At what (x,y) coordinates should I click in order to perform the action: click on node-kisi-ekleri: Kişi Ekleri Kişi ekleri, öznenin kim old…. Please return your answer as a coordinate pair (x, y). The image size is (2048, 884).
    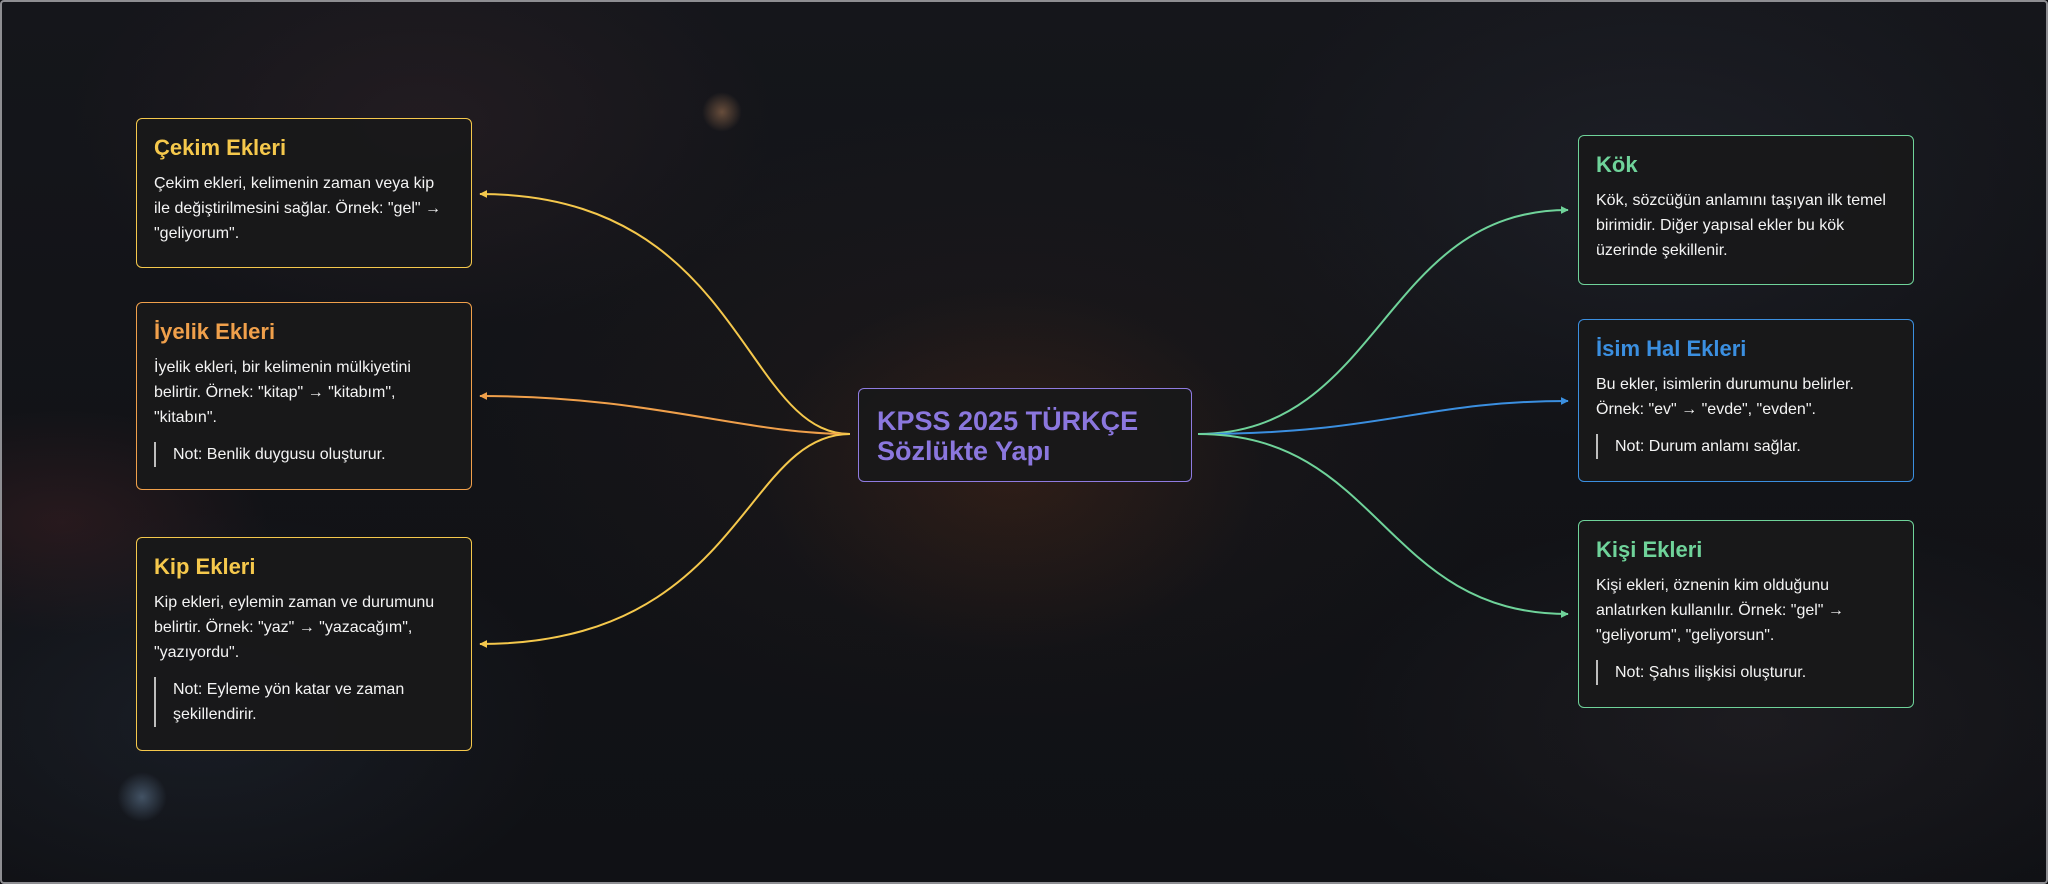
    Looking at the image, I should click on (1746, 614).